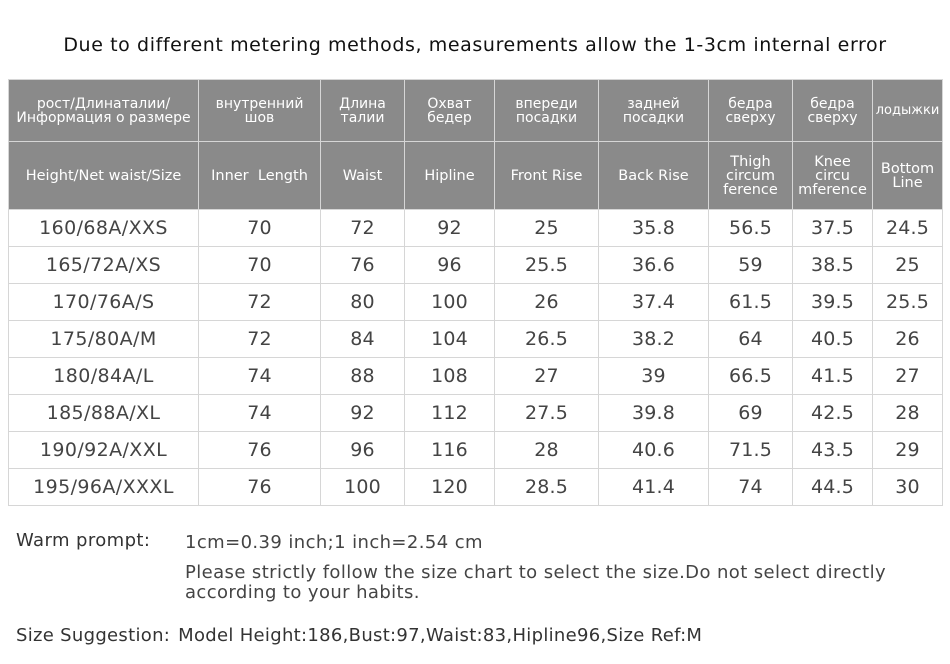 The image size is (950, 664). What do you see at coordinates (546, 339) in the screenshot?
I see `table-cell: 26.5` at bounding box center [546, 339].